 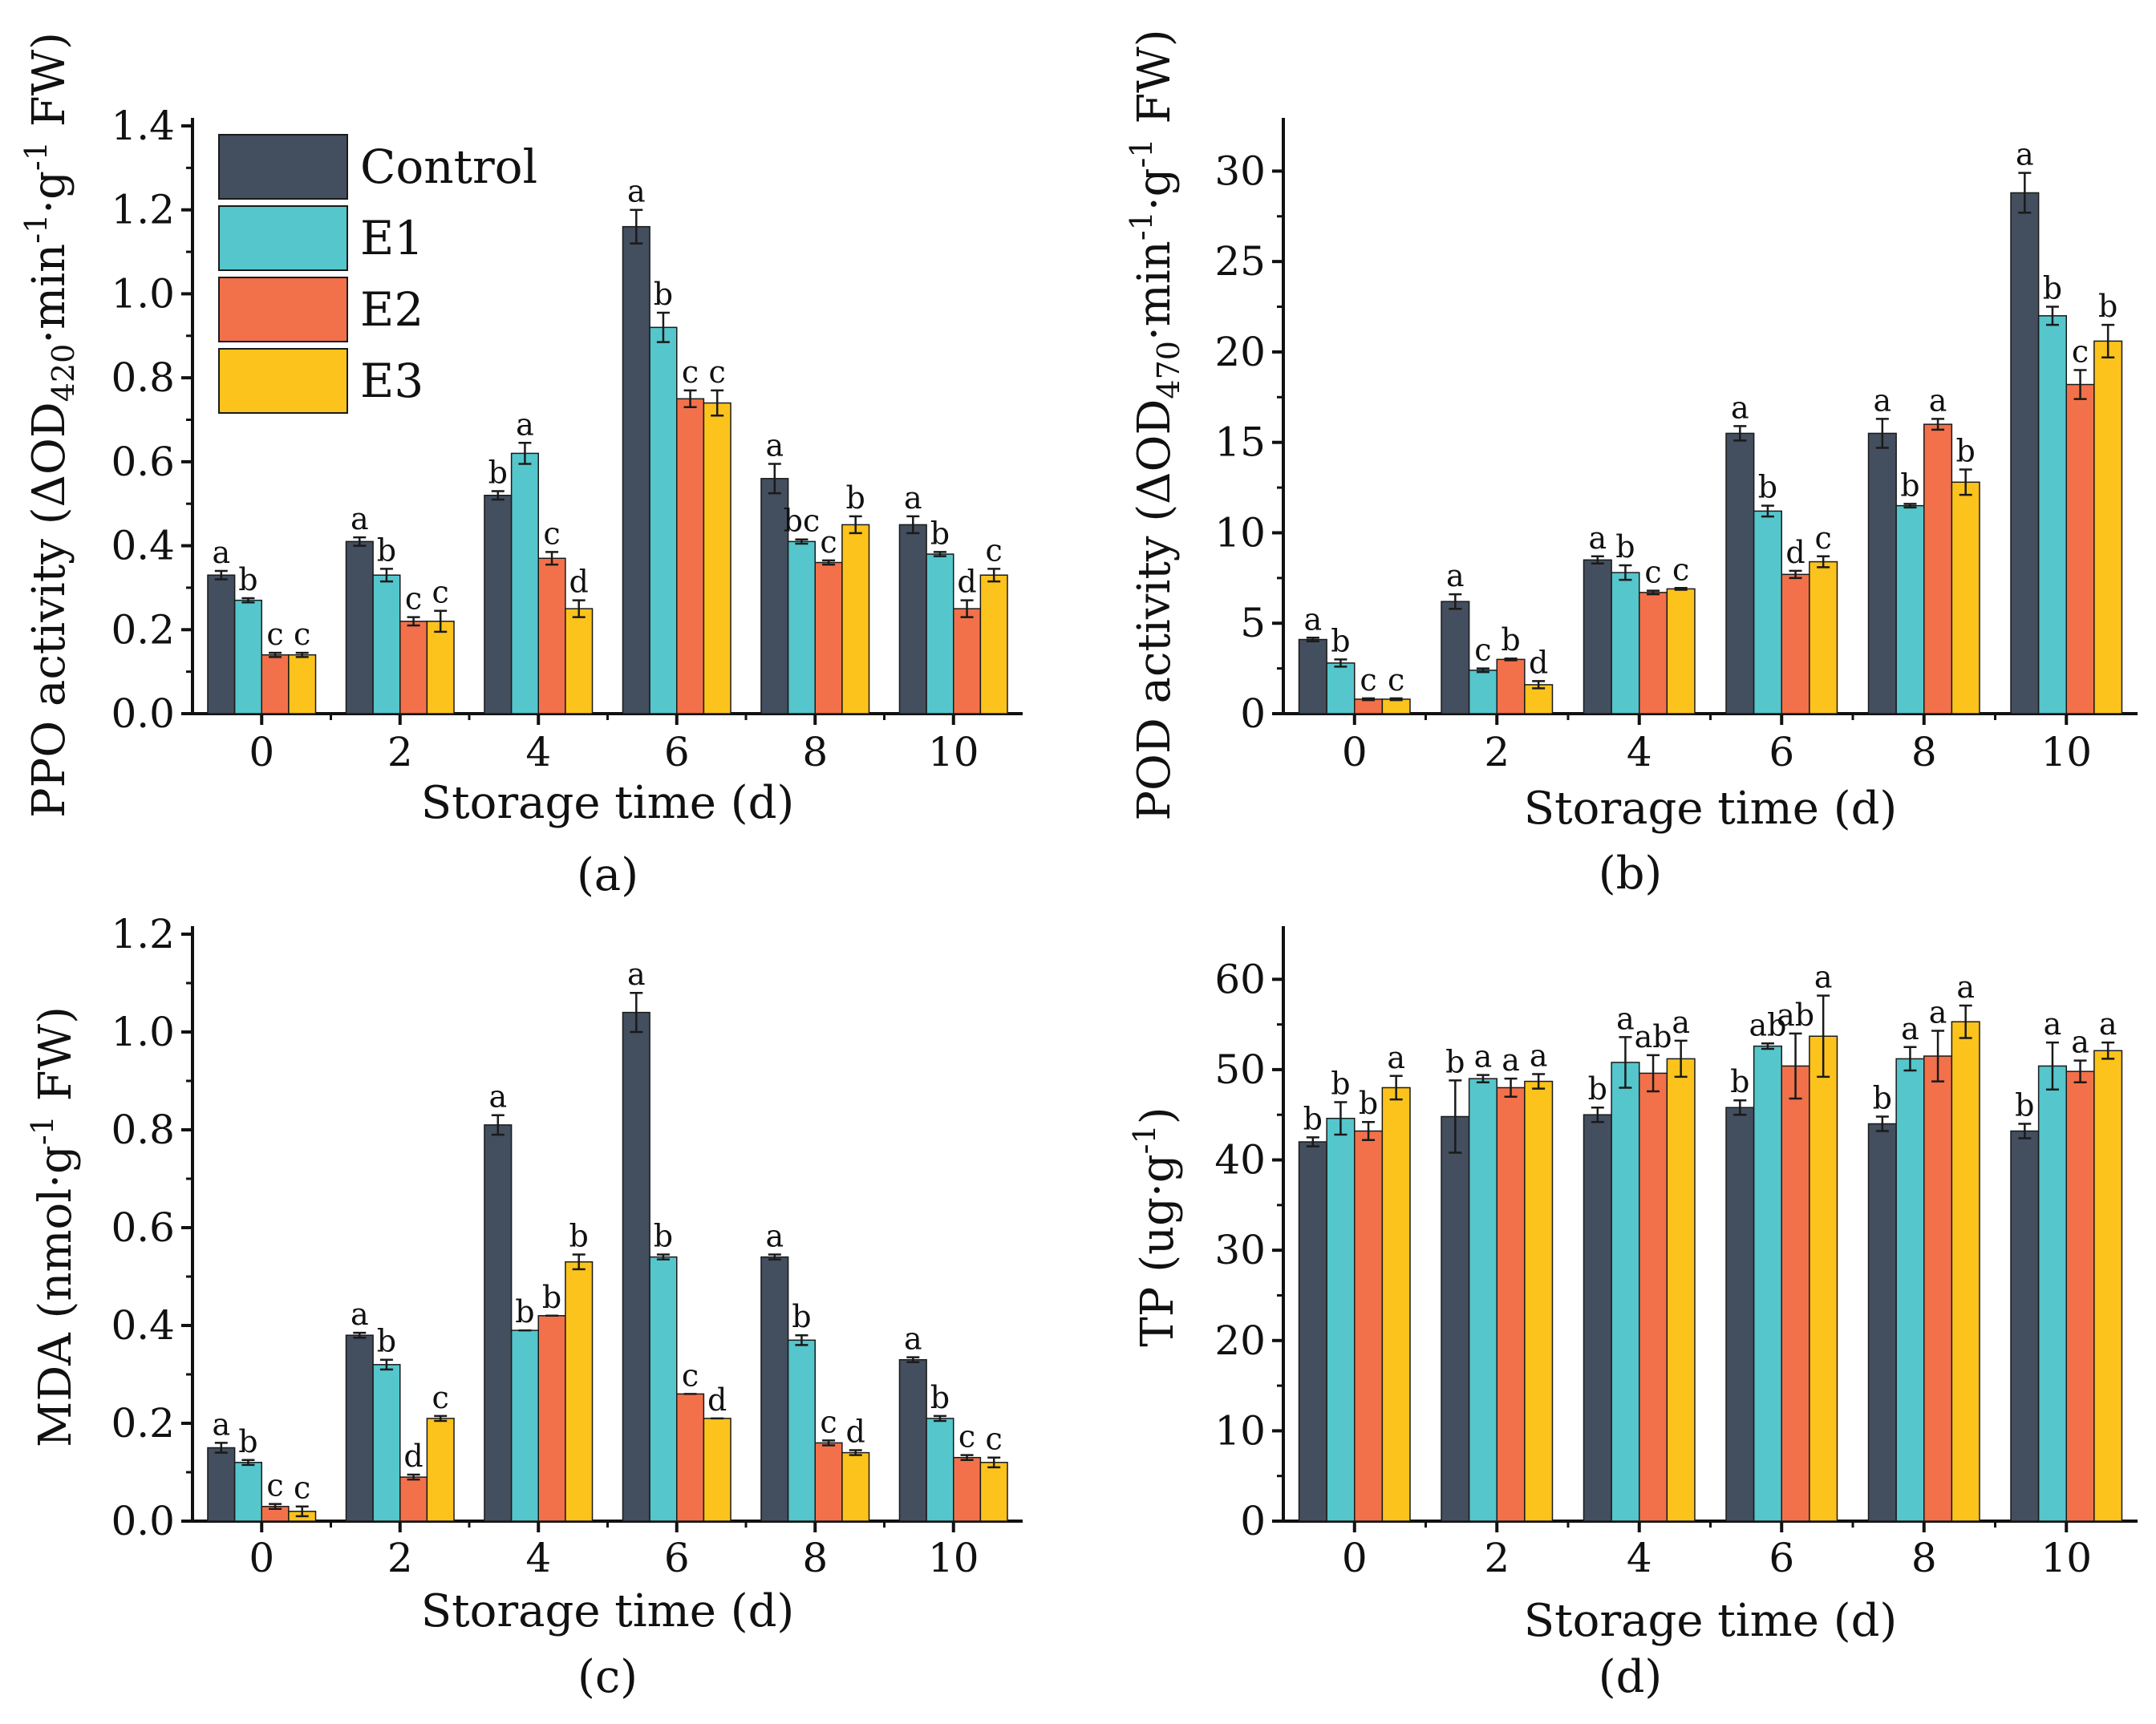 I want to click on legend-label-e1: E1, so click(x=392, y=238).